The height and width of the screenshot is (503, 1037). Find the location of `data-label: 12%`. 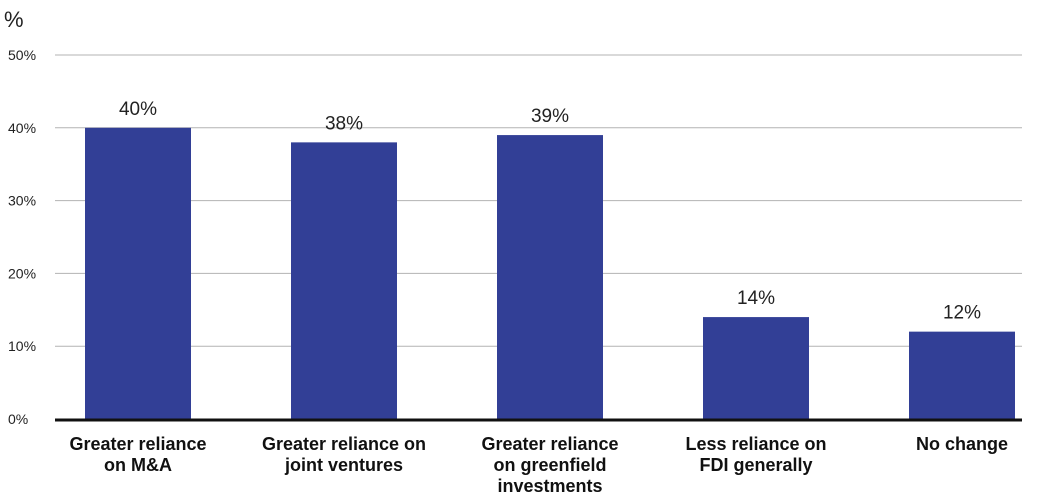

data-label: 12% is located at coordinates (962, 313).